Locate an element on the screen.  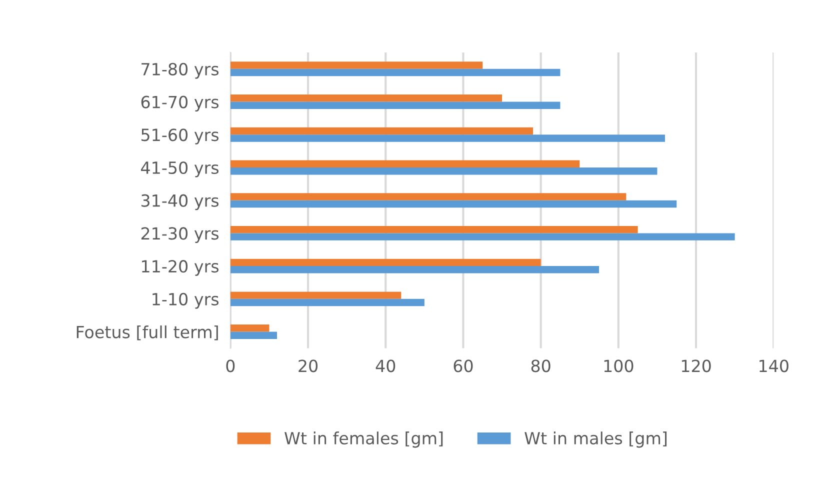
y-tick-label: 1-10 yrs is located at coordinates (185, 300).